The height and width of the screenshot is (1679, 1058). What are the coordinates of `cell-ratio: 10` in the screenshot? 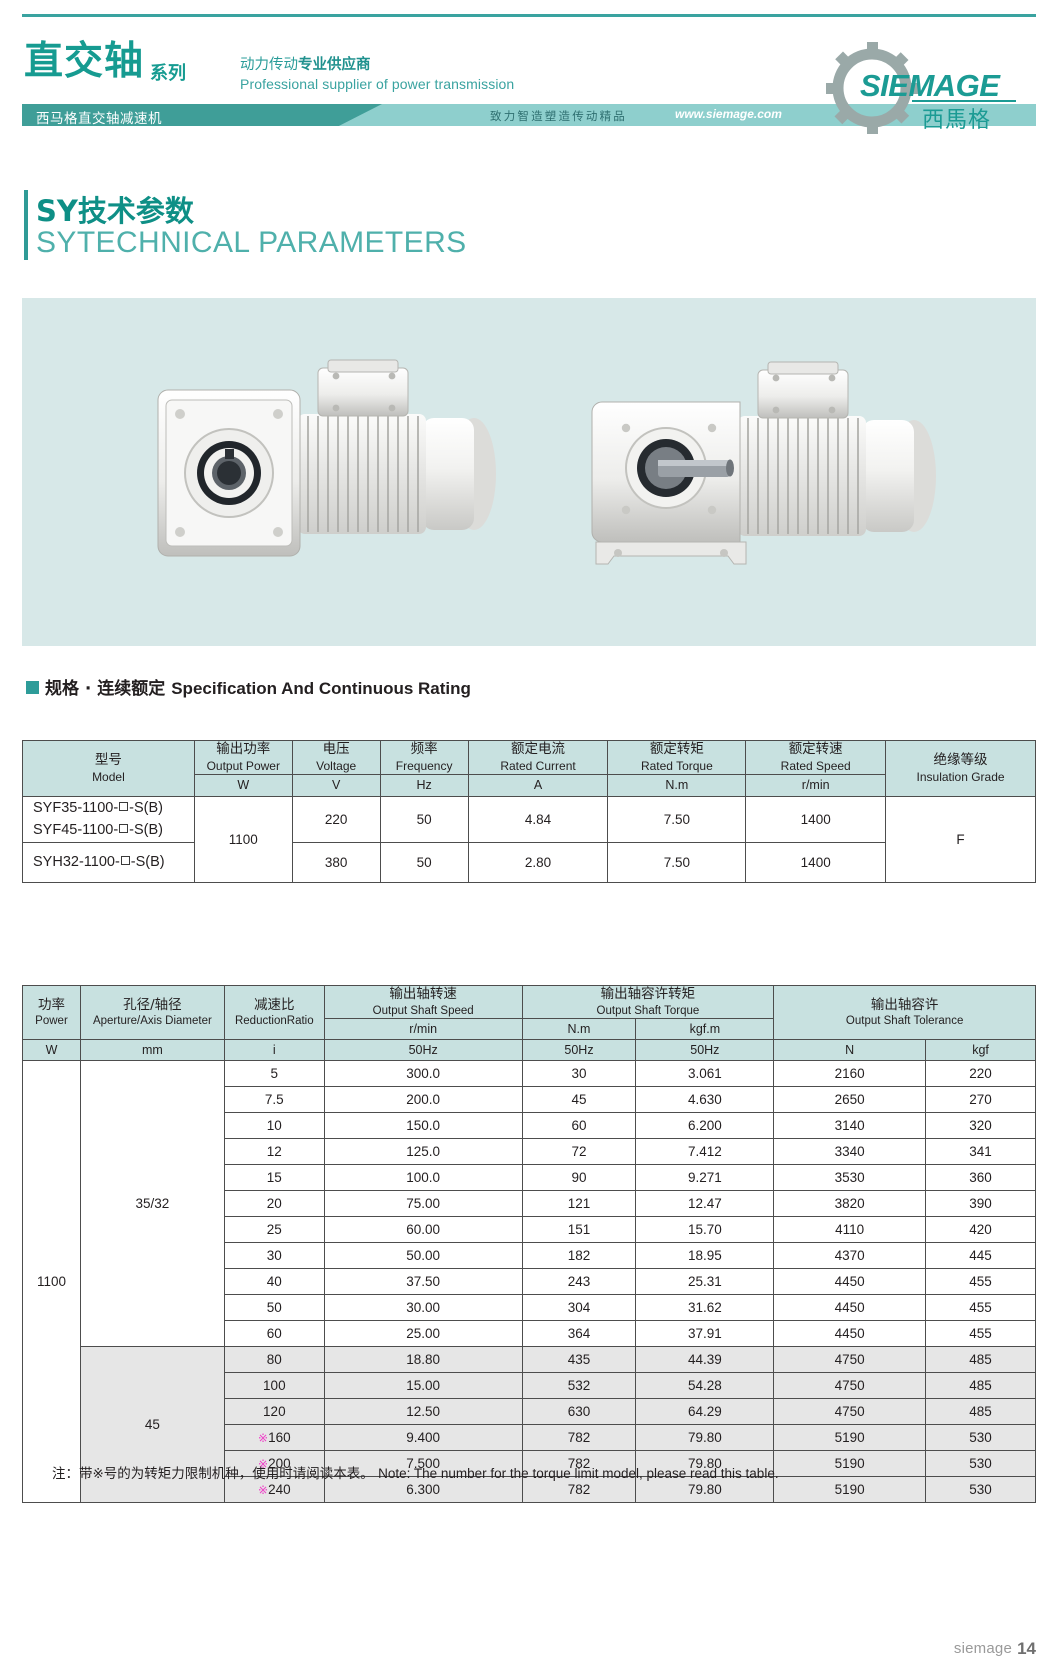 It's located at (274, 1125).